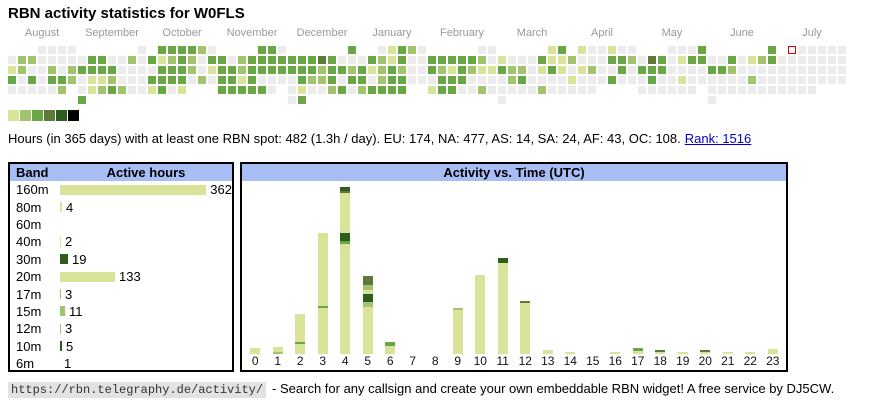 The height and width of the screenshot is (407, 870). Describe the element at coordinates (718, 138) in the screenshot. I see `rank-link: Rank: 1516` at that location.